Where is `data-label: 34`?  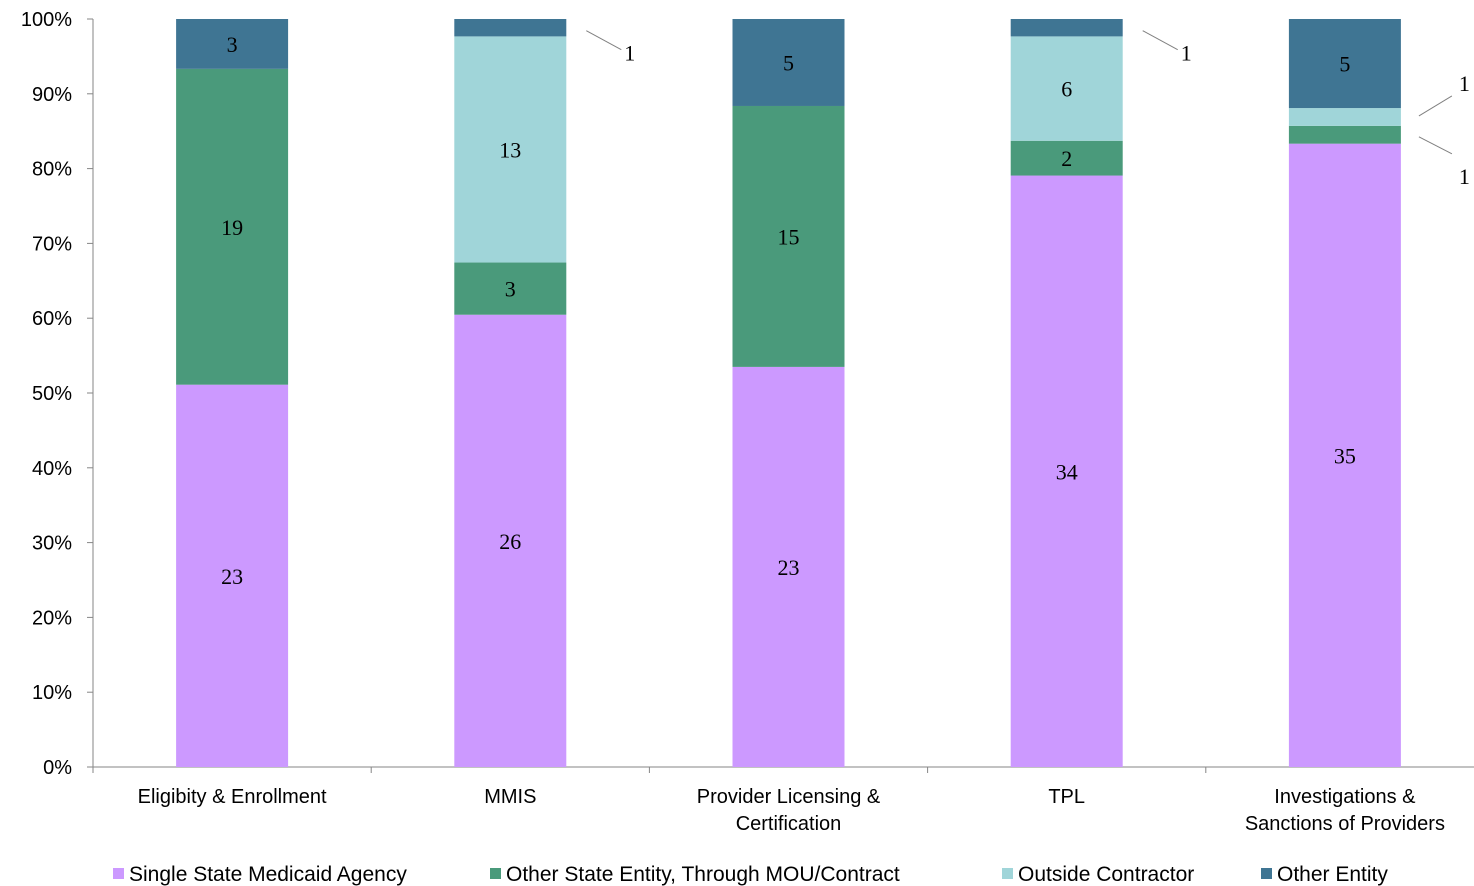
data-label: 34 is located at coordinates (1067, 471).